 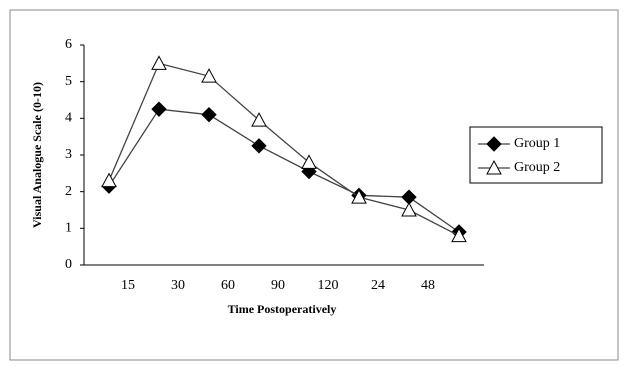 I want to click on y-tick-label: 2, so click(x=68, y=191).